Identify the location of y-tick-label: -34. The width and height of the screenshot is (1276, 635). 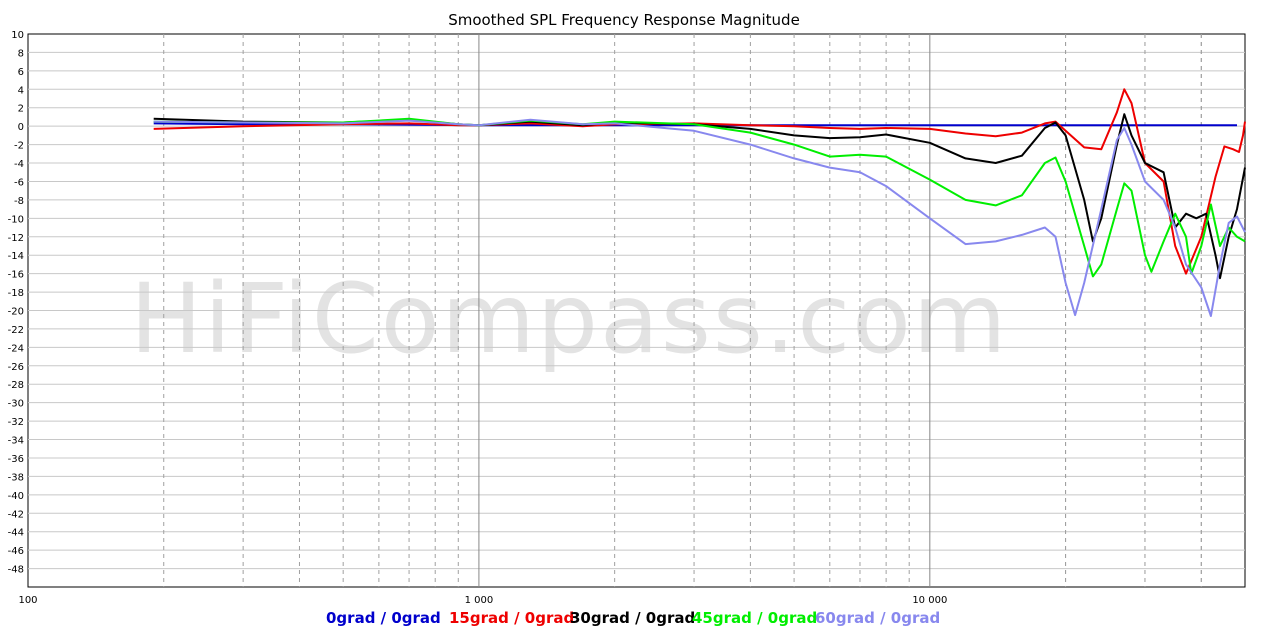
(16, 441).